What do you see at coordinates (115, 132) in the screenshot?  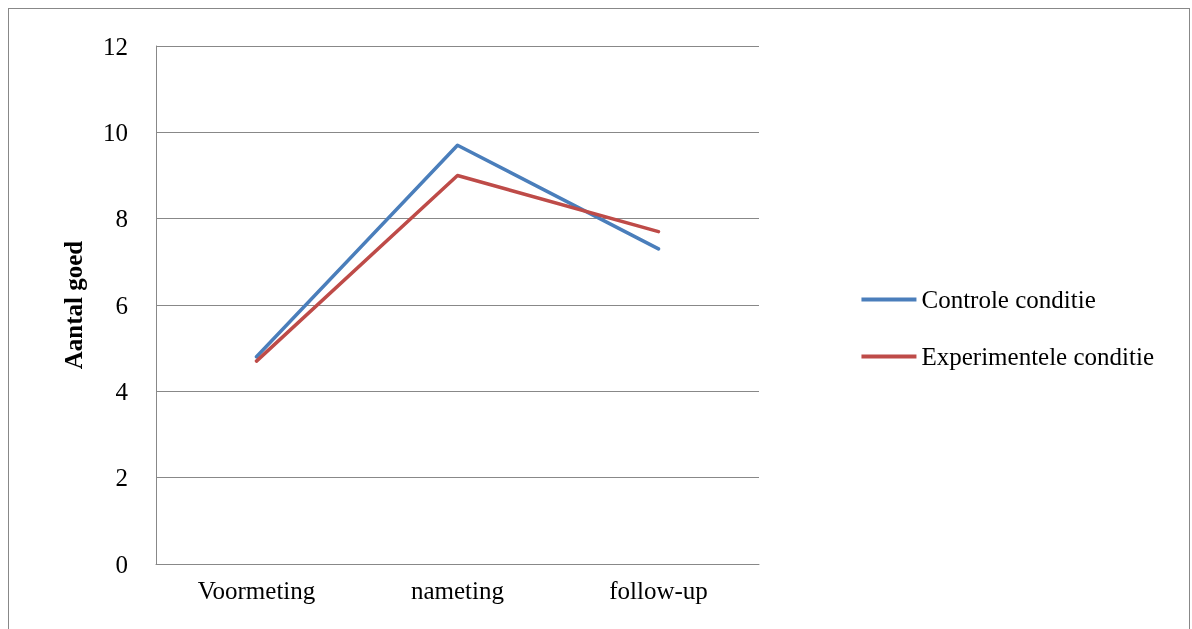 I see `y-tick-label: 10` at bounding box center [115, 132].